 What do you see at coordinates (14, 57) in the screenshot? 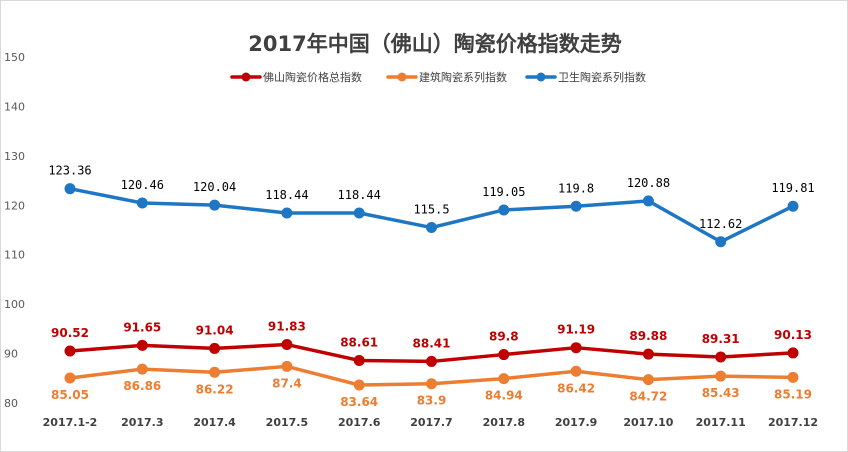
I see `y-tick-label: 150` at bounding box center [14, 57].